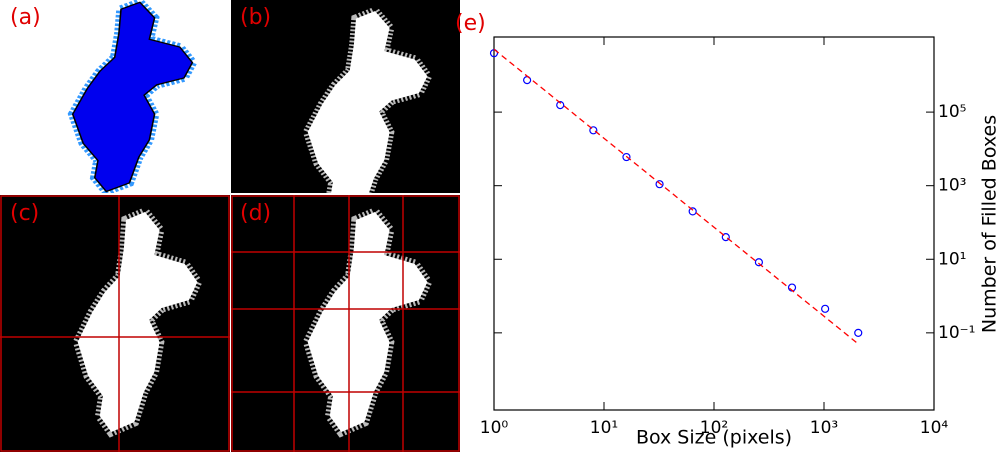 This screenshot has height=456, width=1003. Describe the element at coordinates (934, 428) in the screenshot. I see `x-tick-label: 10⁴` at that location.